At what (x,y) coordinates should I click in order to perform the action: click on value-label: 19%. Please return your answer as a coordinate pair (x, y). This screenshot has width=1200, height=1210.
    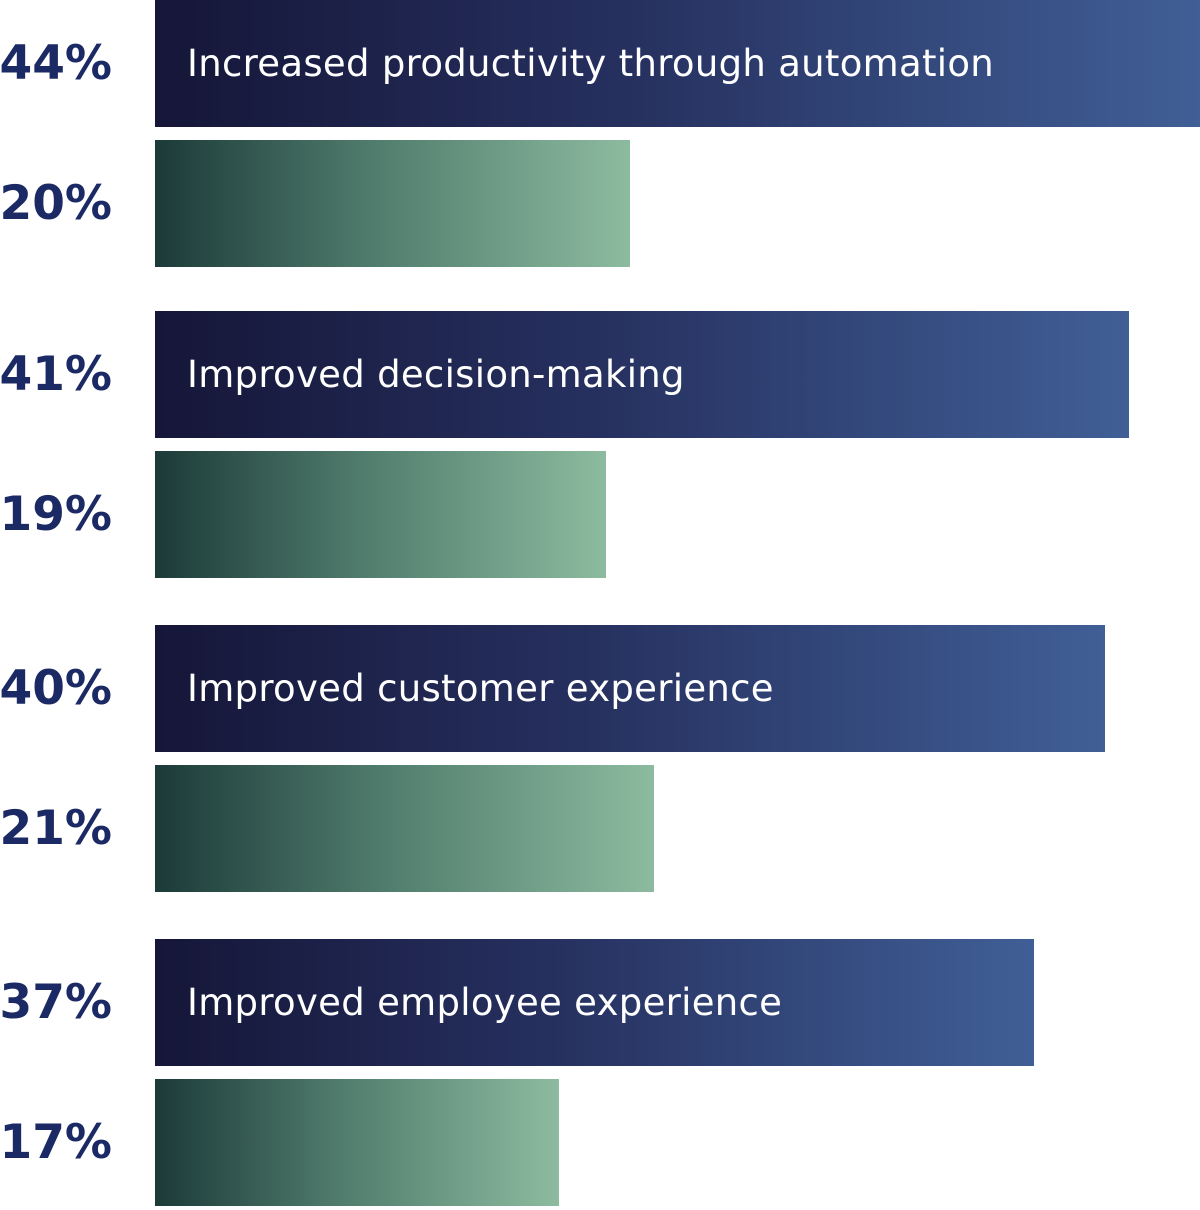
    Looking at the image, I should click on (56, 514).